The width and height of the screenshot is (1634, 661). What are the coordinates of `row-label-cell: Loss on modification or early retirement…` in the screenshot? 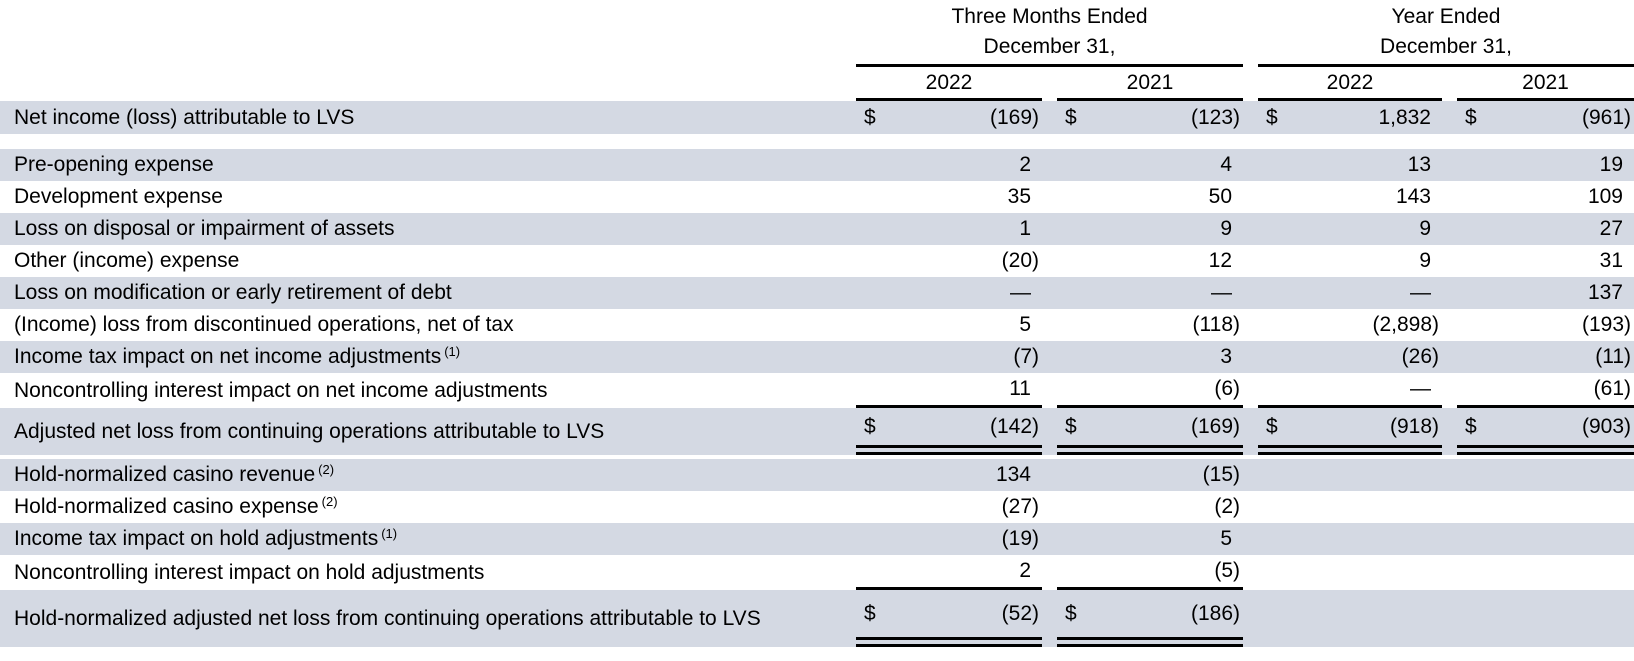 It's located at (428, 293).